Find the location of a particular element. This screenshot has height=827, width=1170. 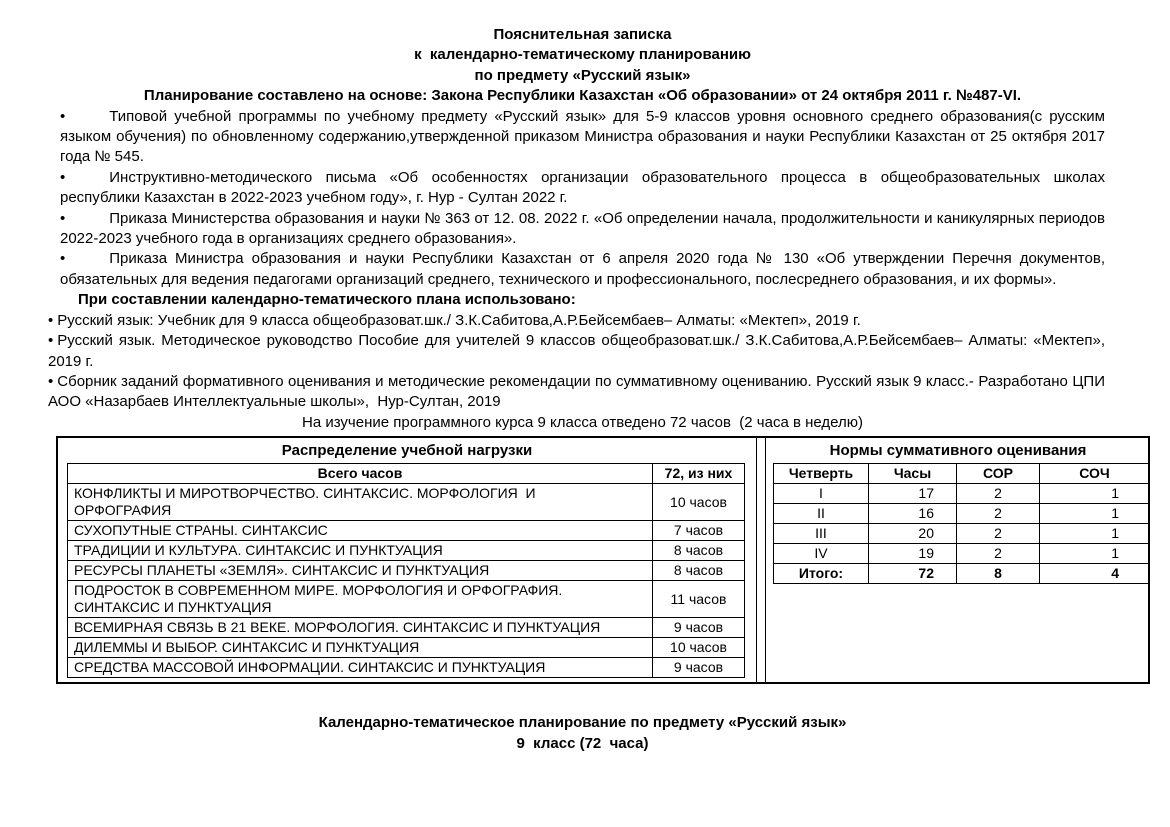

hours-cell: 20 is located at coordinates (912, 534).